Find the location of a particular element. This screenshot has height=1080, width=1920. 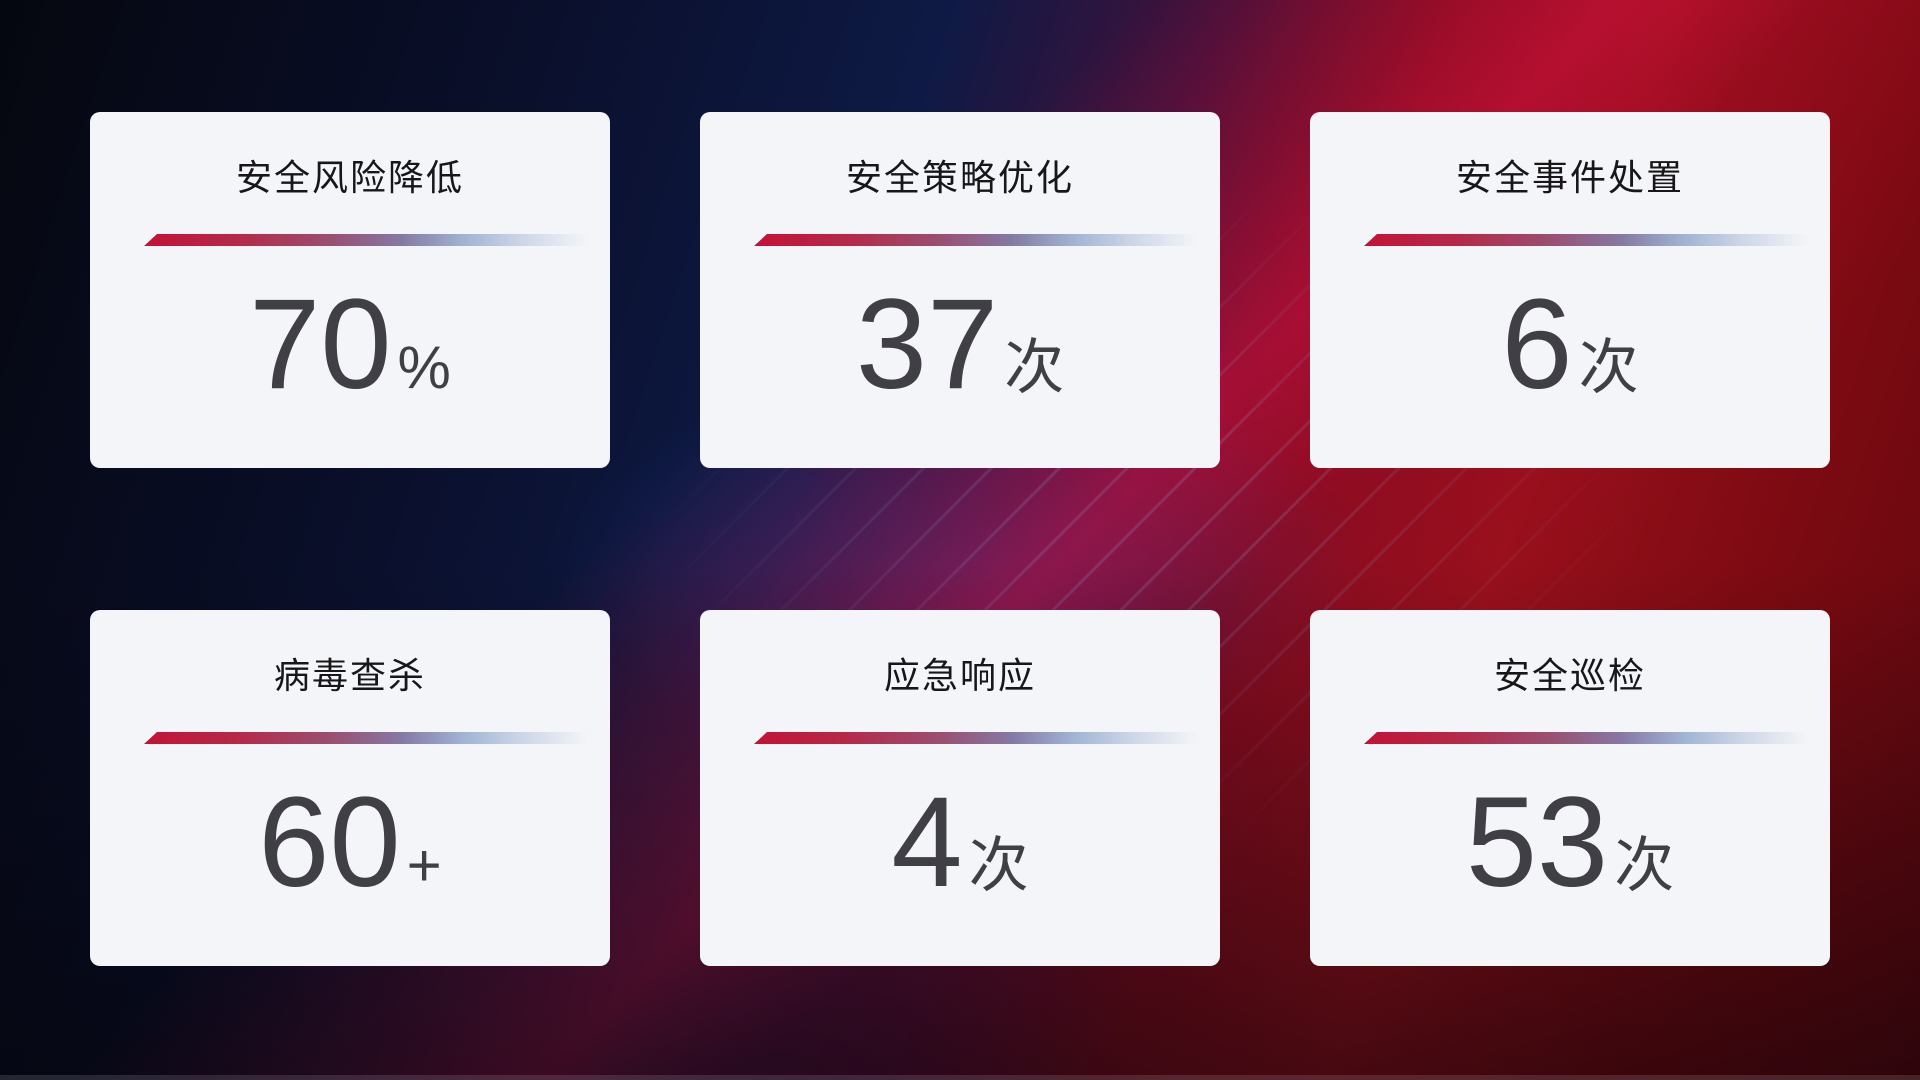

stat-card-emergency-response: 应急响应 4 次 is located at coordinates (960, 788).